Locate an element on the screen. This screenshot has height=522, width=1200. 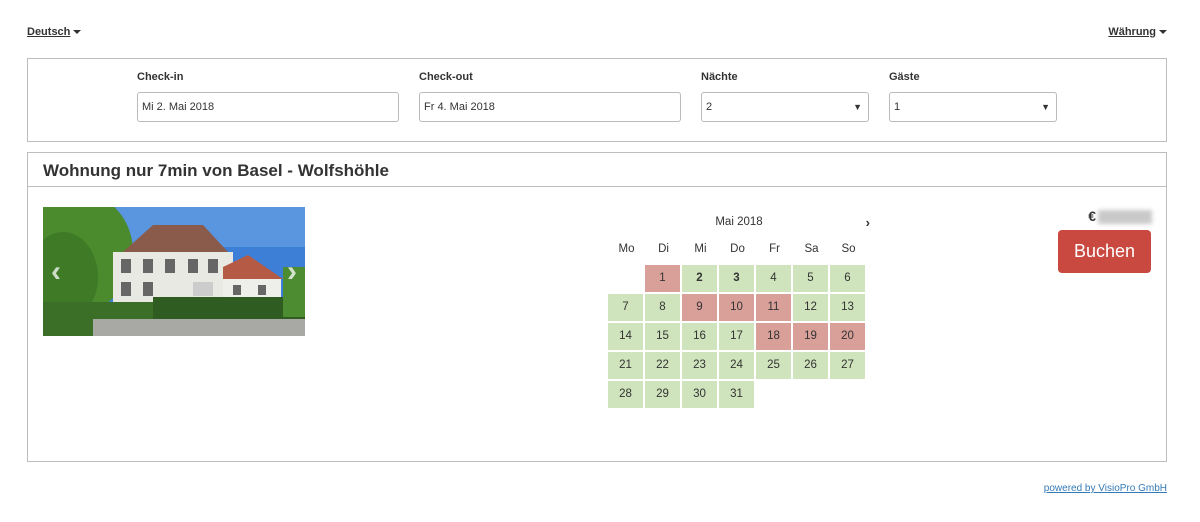
calendar-day-available: 4 is located at coordinates (773, 278).